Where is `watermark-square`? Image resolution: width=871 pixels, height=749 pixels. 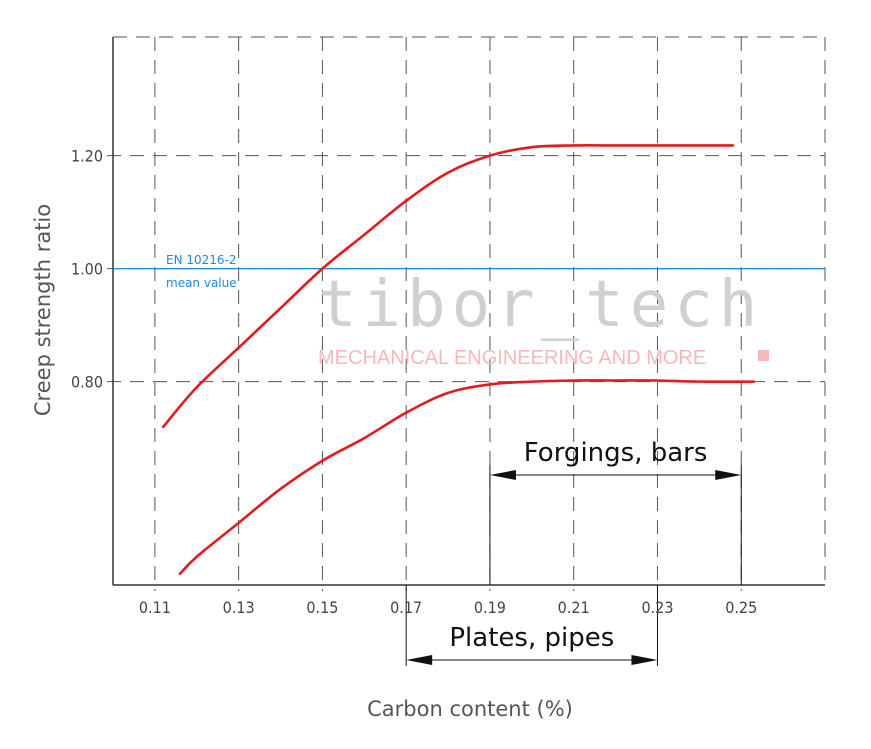 watermark-square is located at coordinates (763, 355).